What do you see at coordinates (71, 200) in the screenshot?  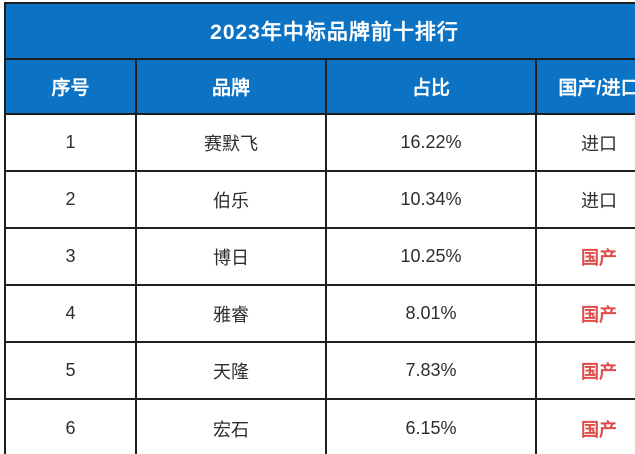 I see `rank-cell: 2` at bounding box center [71, 200].